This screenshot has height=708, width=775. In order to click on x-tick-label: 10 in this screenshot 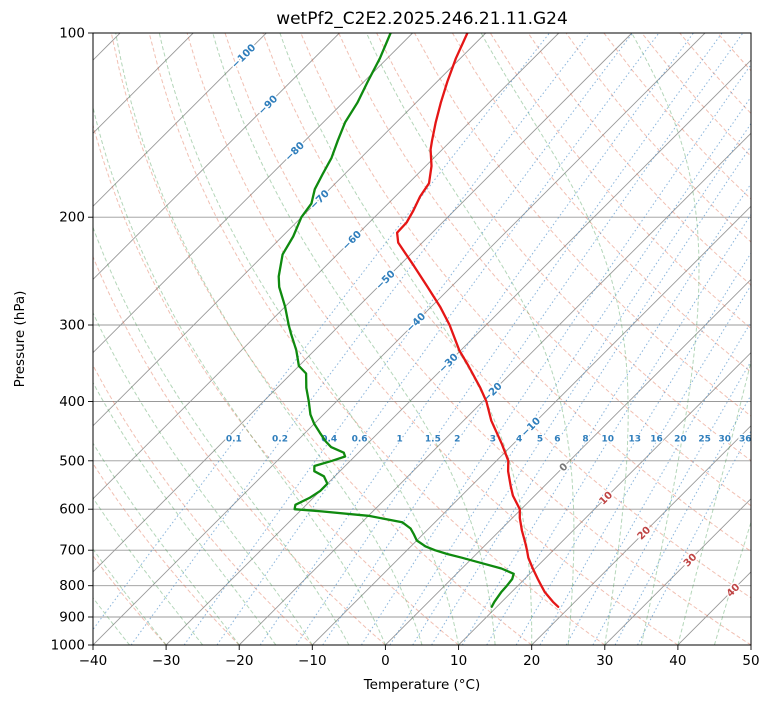, I will do `click(458, 661)`.